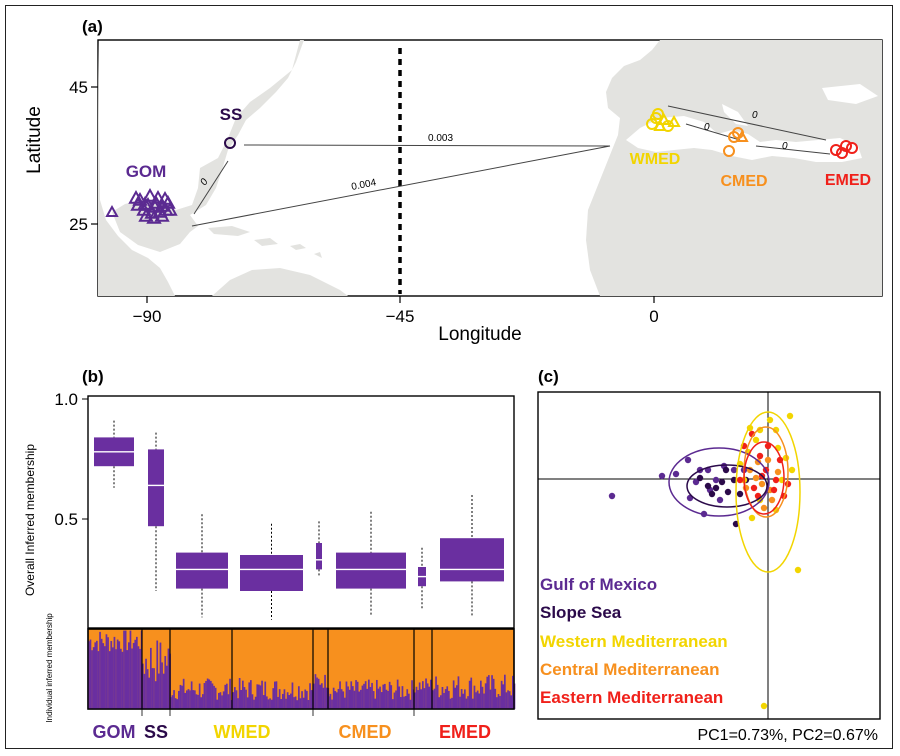 The image size is (900, 756). Describe the element at coordinates (734, 168) in the screenshot. I see `europe-africa-landmass` at that location.